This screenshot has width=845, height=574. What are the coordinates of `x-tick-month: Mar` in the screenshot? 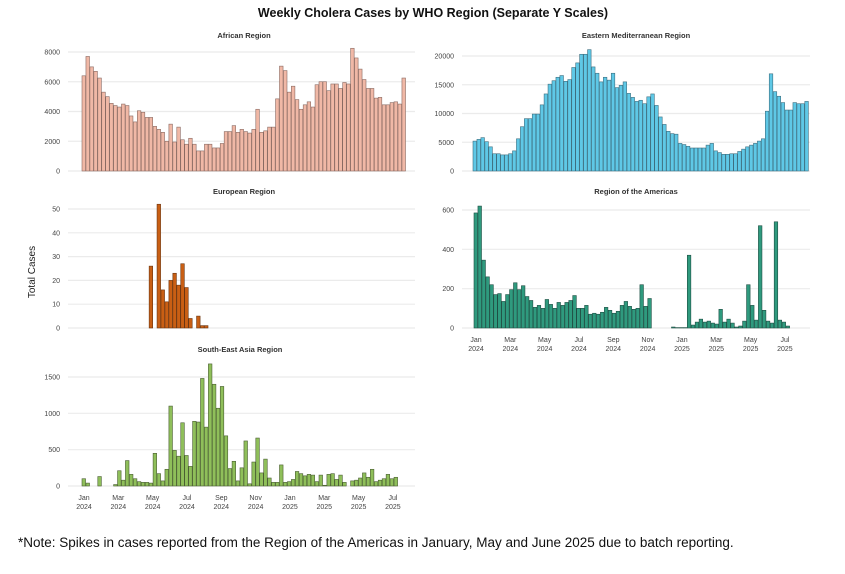 It's located at (716, 340).